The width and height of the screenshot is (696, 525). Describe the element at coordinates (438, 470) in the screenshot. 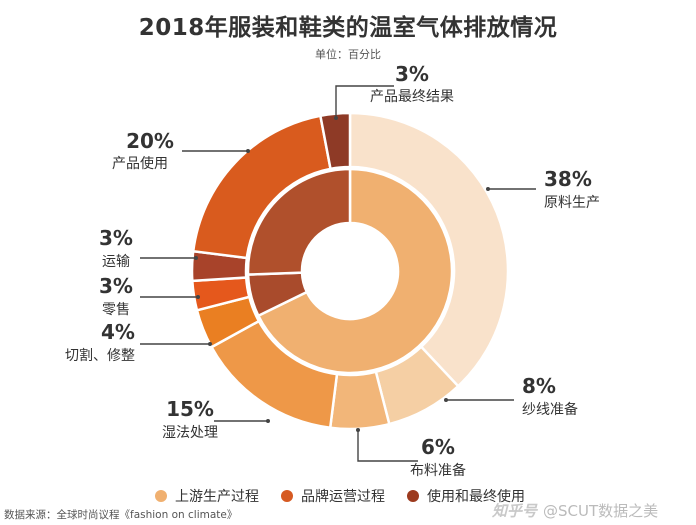

I see `category-label-3: 布料准备` at that location.